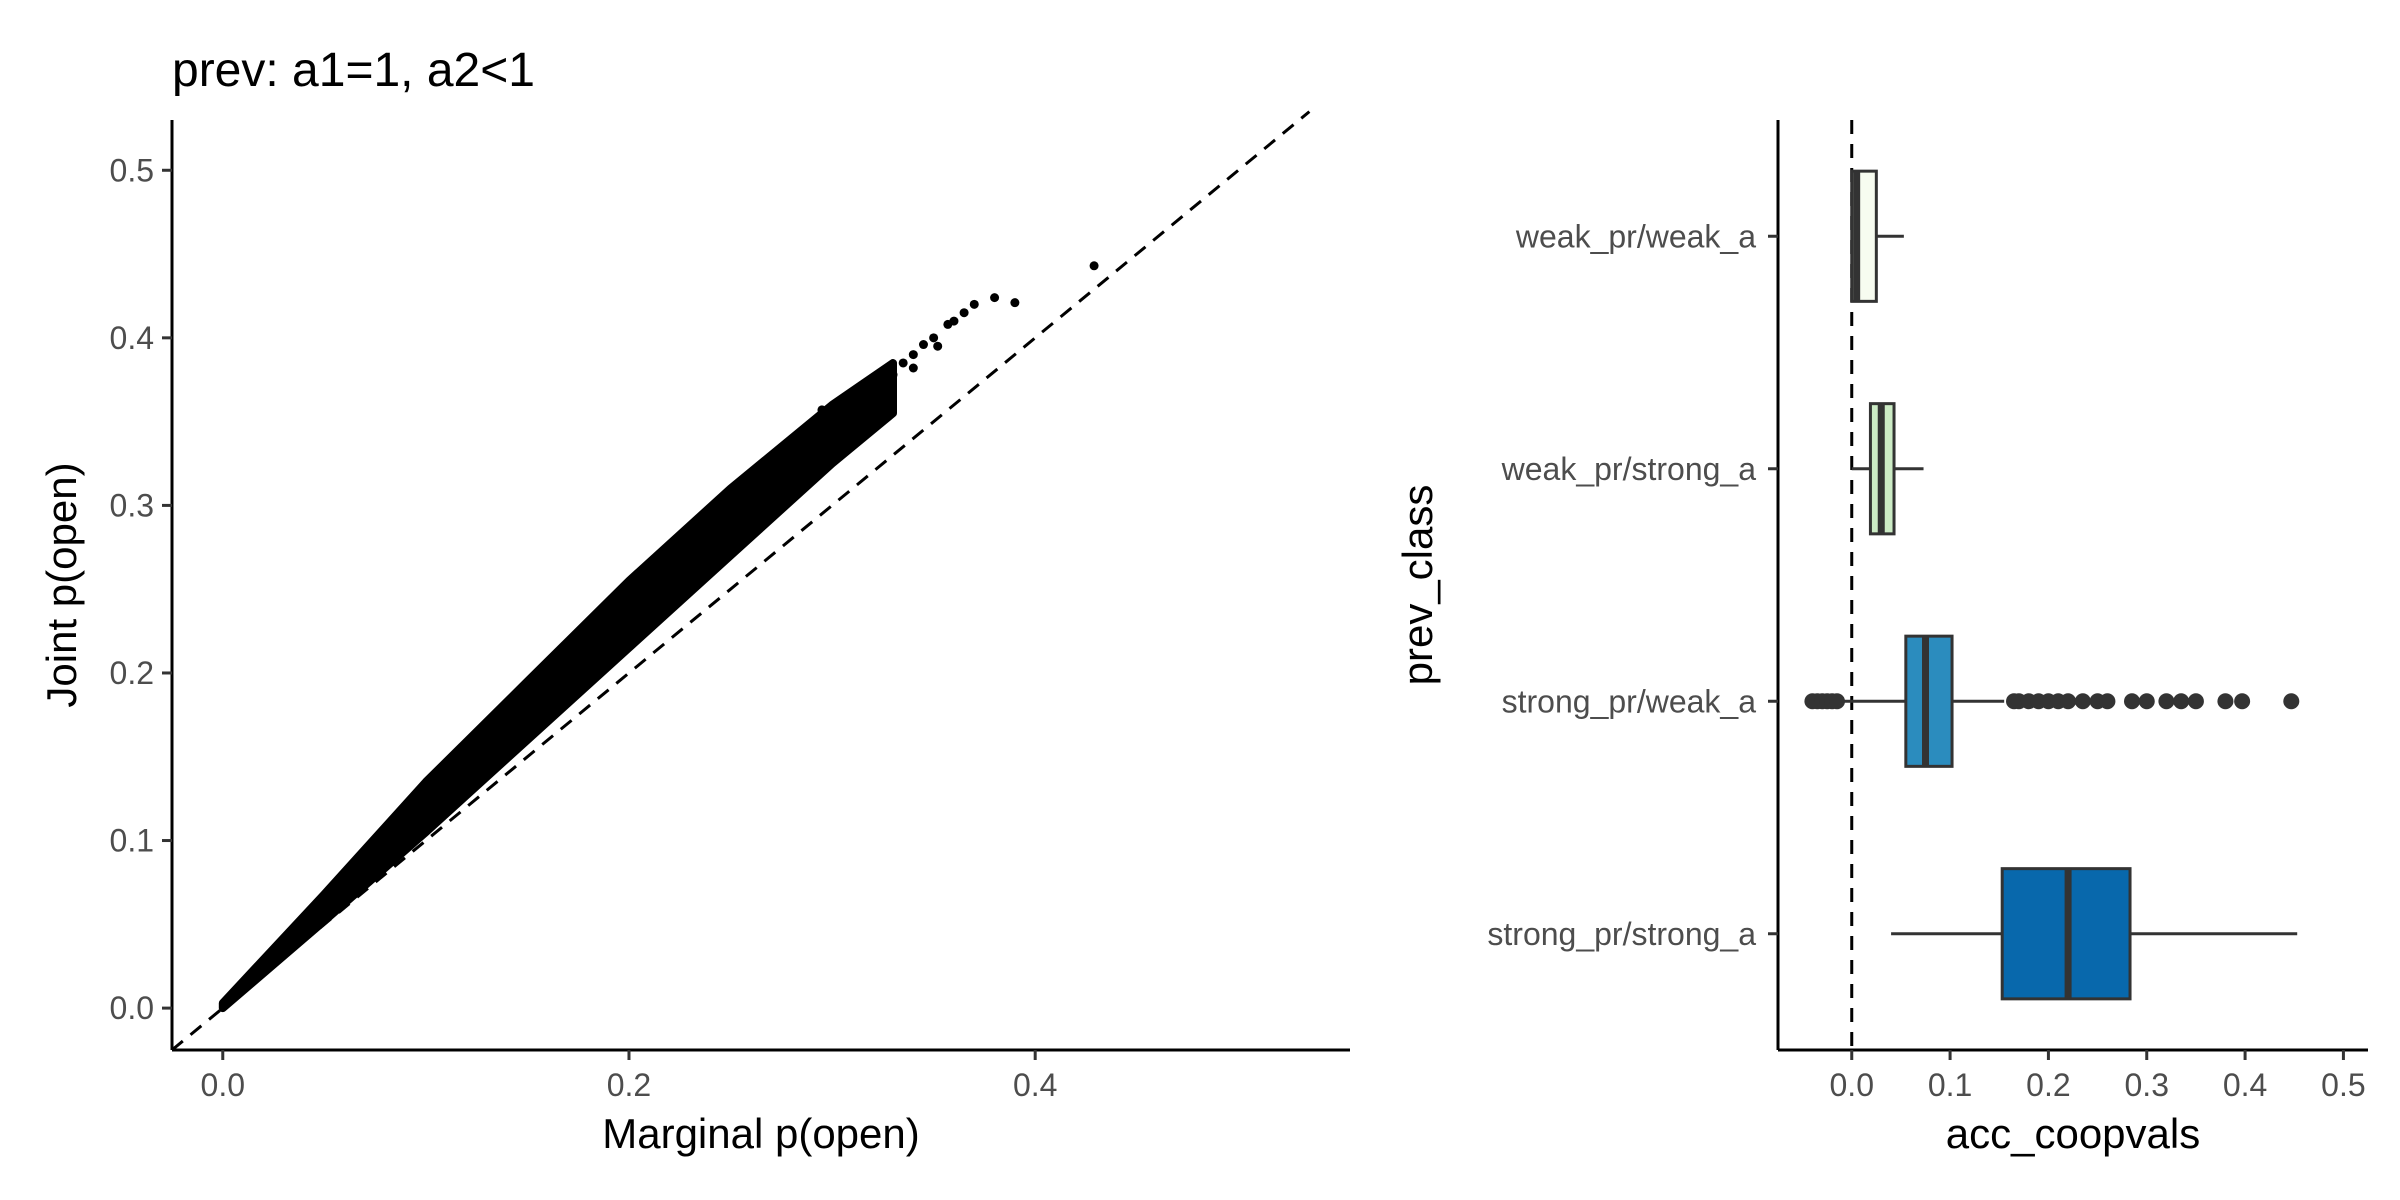  What do you see at coordinates (61, 584) in the screenshot?
I see `scatter-y-axis-label: Joint p(open)` at bounding box center [61, 584].